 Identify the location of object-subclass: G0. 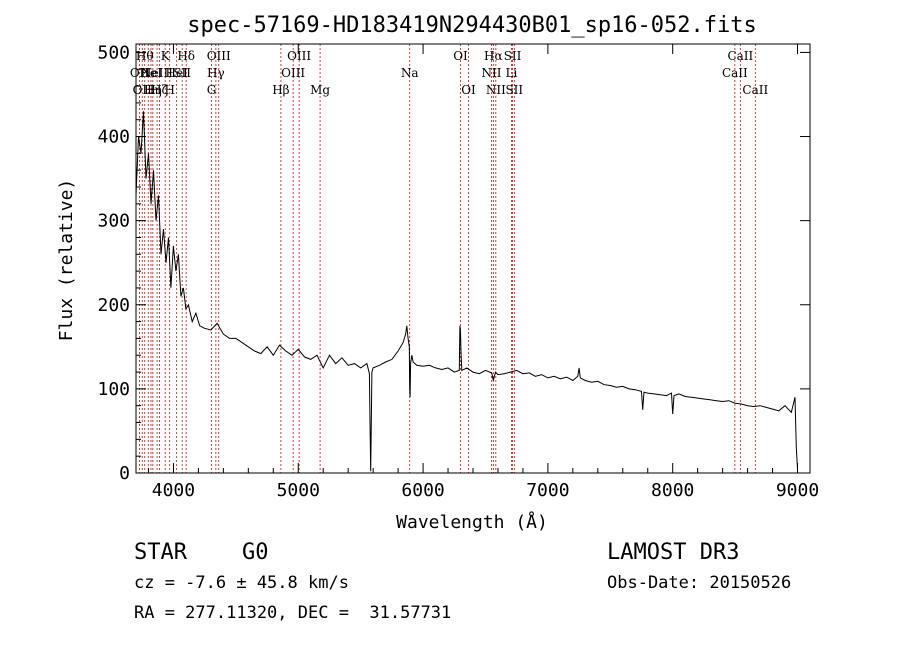
(255, 552).